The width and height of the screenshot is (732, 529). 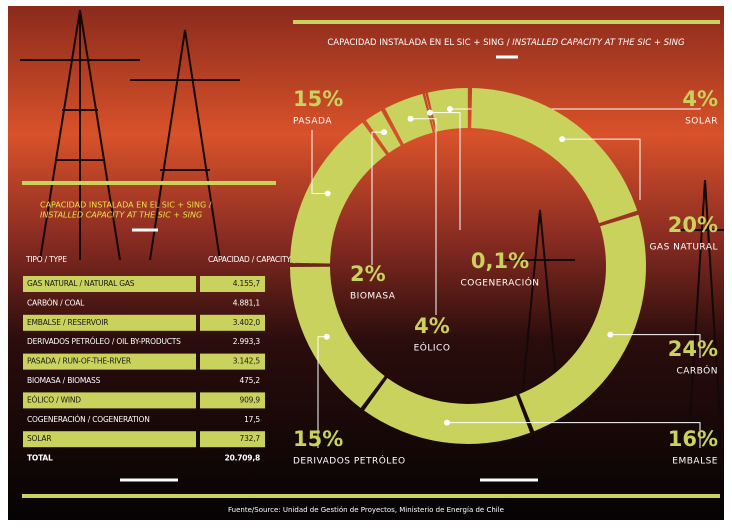 What do you see at coordinates (56, 302) in the screenshot?
I see `table-type: CARBÓN / COAL` at bounding box center [56, 302].